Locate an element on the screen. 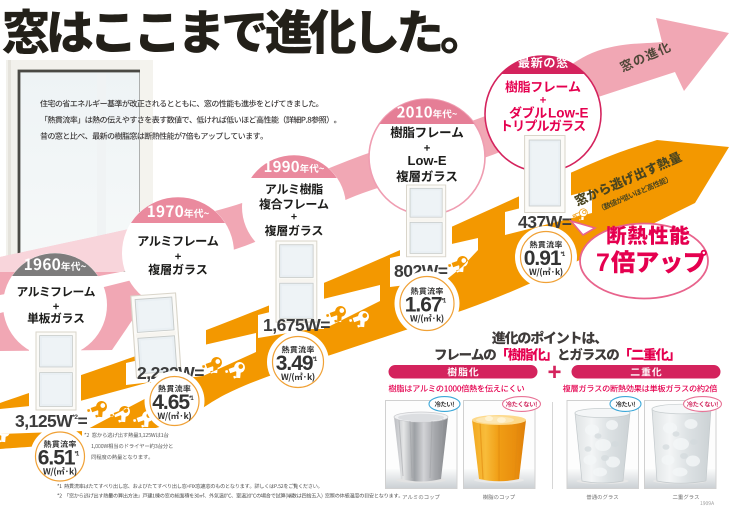 The width and height of the screenshot is (730, 506). svg-text: 7 is located at coordinates (603, 263).